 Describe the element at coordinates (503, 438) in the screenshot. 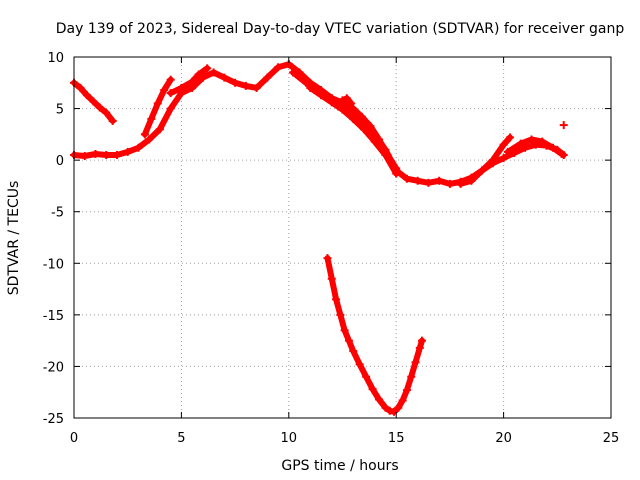

I see `x-tick-label: 20` at that location.